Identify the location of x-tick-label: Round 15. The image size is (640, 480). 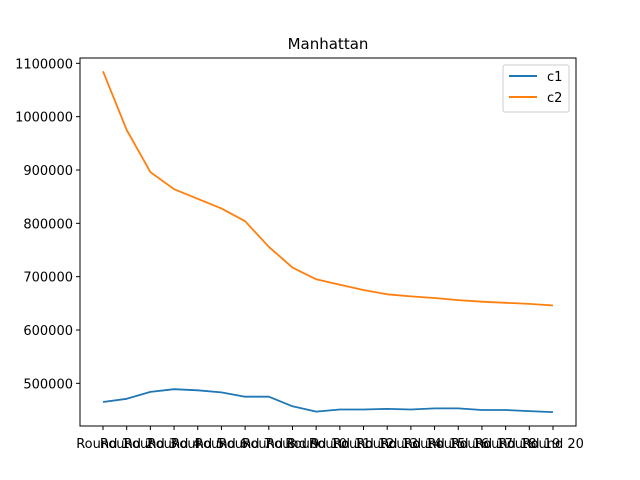
(435, 444).